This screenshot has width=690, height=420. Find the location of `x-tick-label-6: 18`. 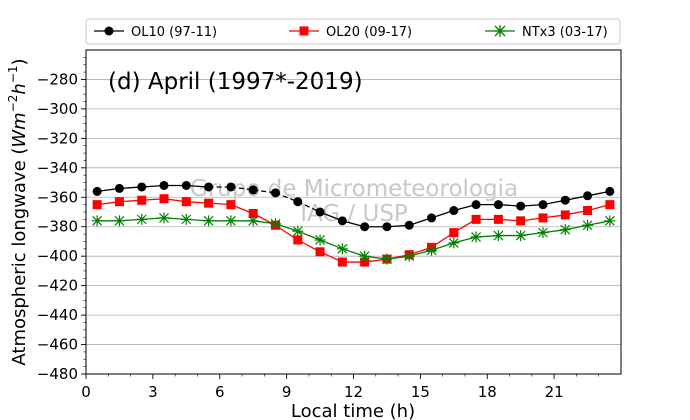

x-tick-label-6: 18 is located at coordinates (487, 392).